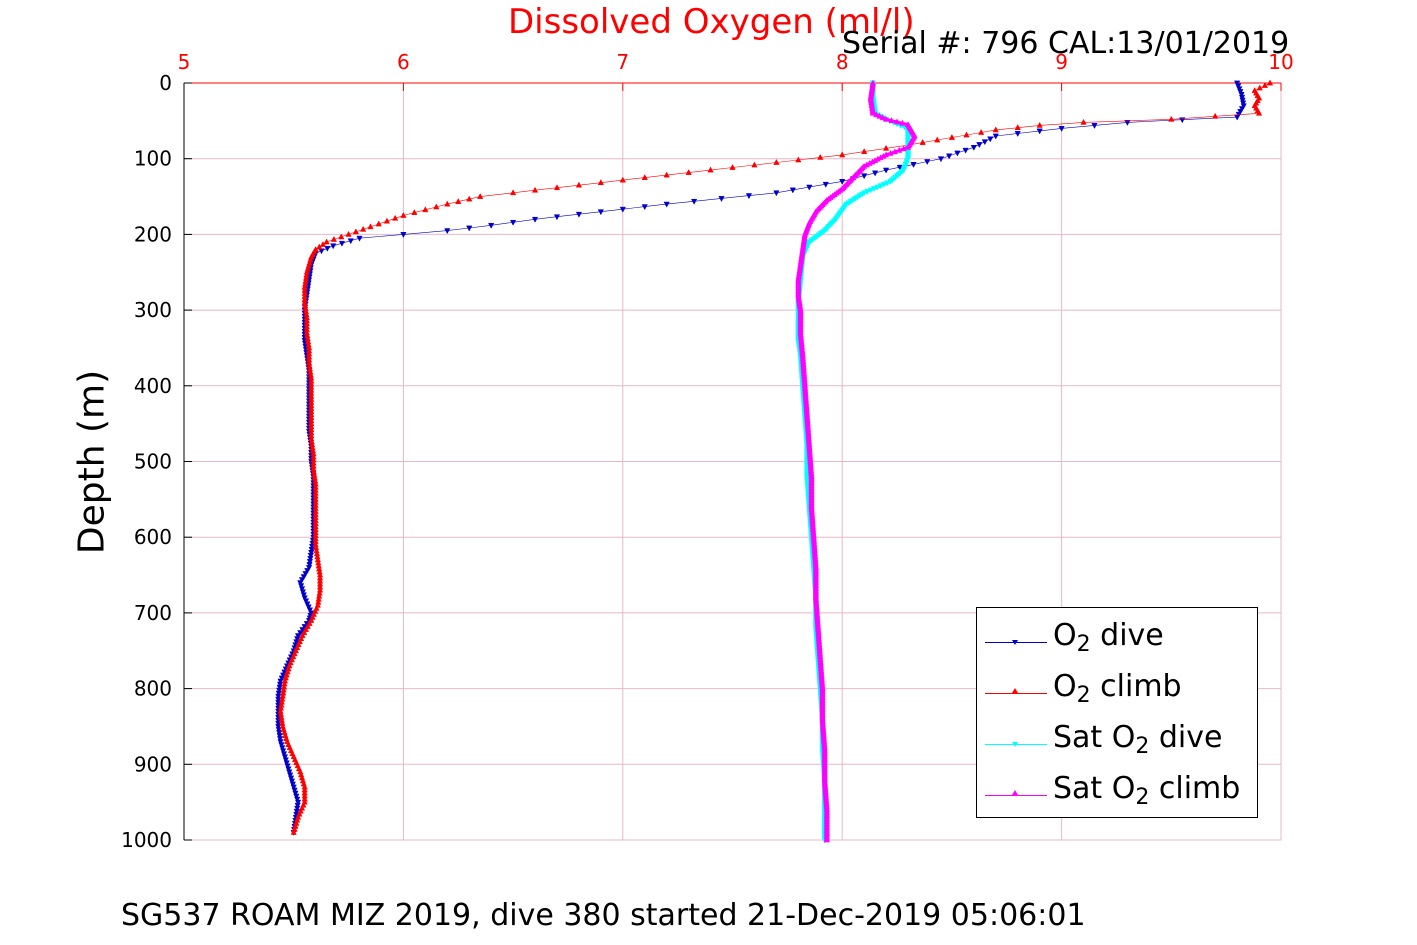 This screenshot has width=1417, height=945. Describe the element at coordinates (1015, 690) in the screenshot. I see `legend-marker` at that location.